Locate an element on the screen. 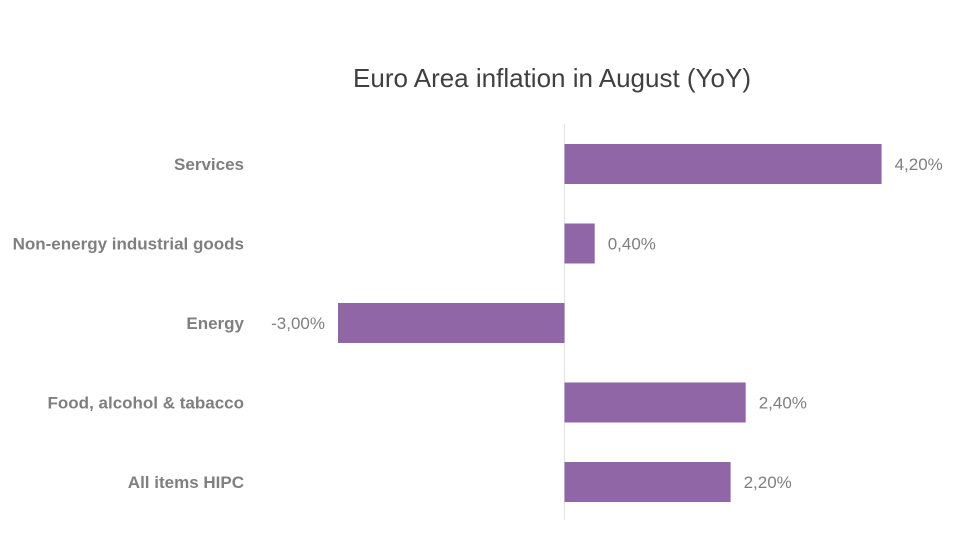  category-label-non-energy-industrial-goods: Non-energy industrial goods is located at coordinates (128, 244).